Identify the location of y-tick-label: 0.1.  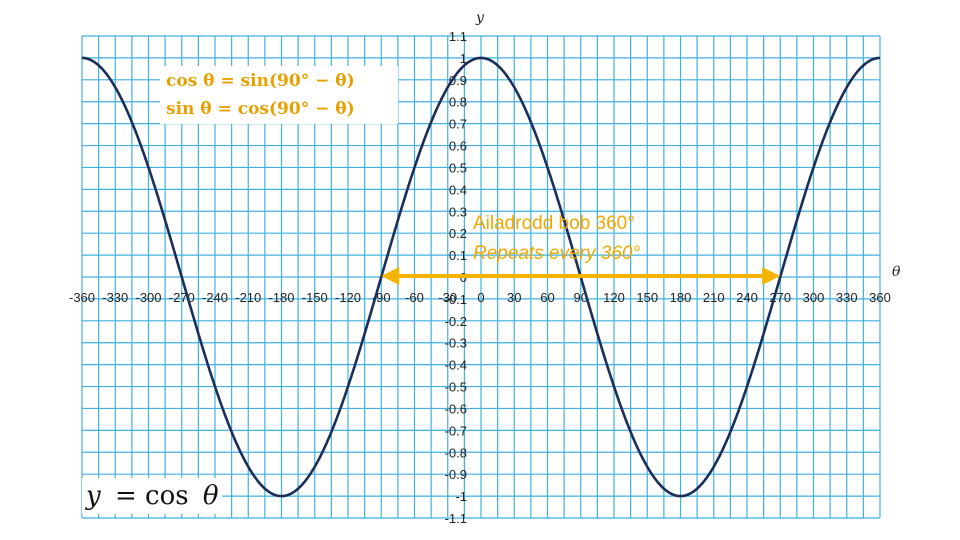
(458, 255).